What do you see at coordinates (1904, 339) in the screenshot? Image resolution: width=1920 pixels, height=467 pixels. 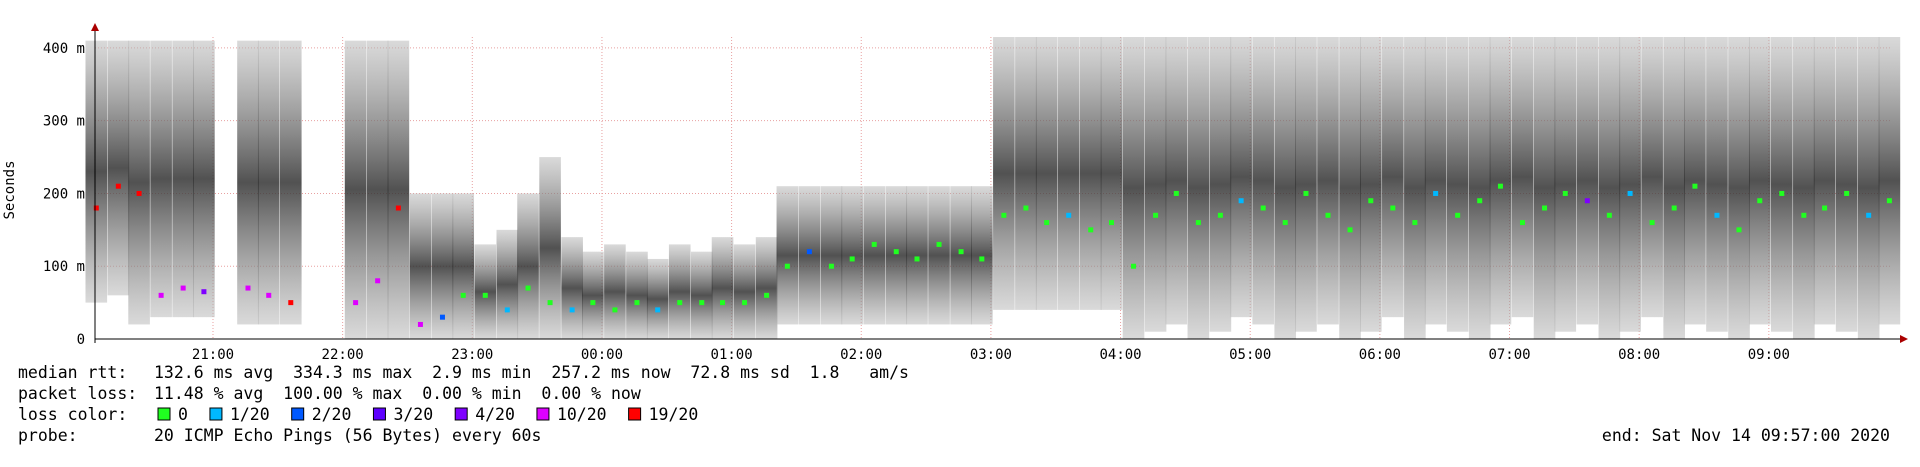 I see `x-axis-arrow` at bounding box center [1904, 339].